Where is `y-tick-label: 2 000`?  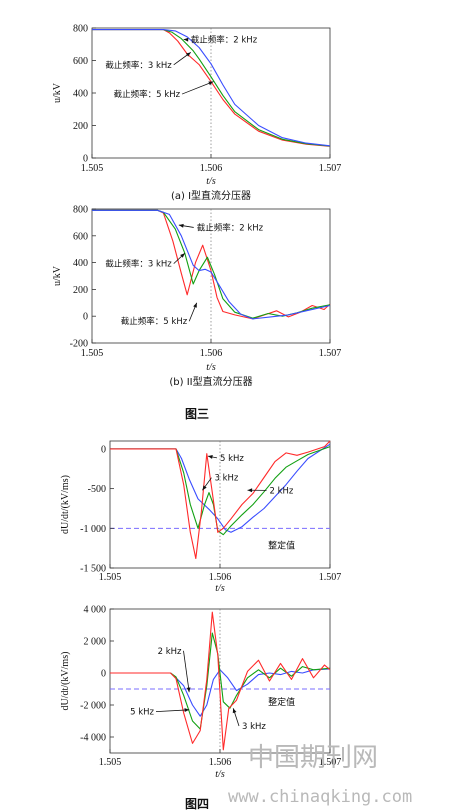
y-tick-label: 2 000 is located at coordinates (95, 642).